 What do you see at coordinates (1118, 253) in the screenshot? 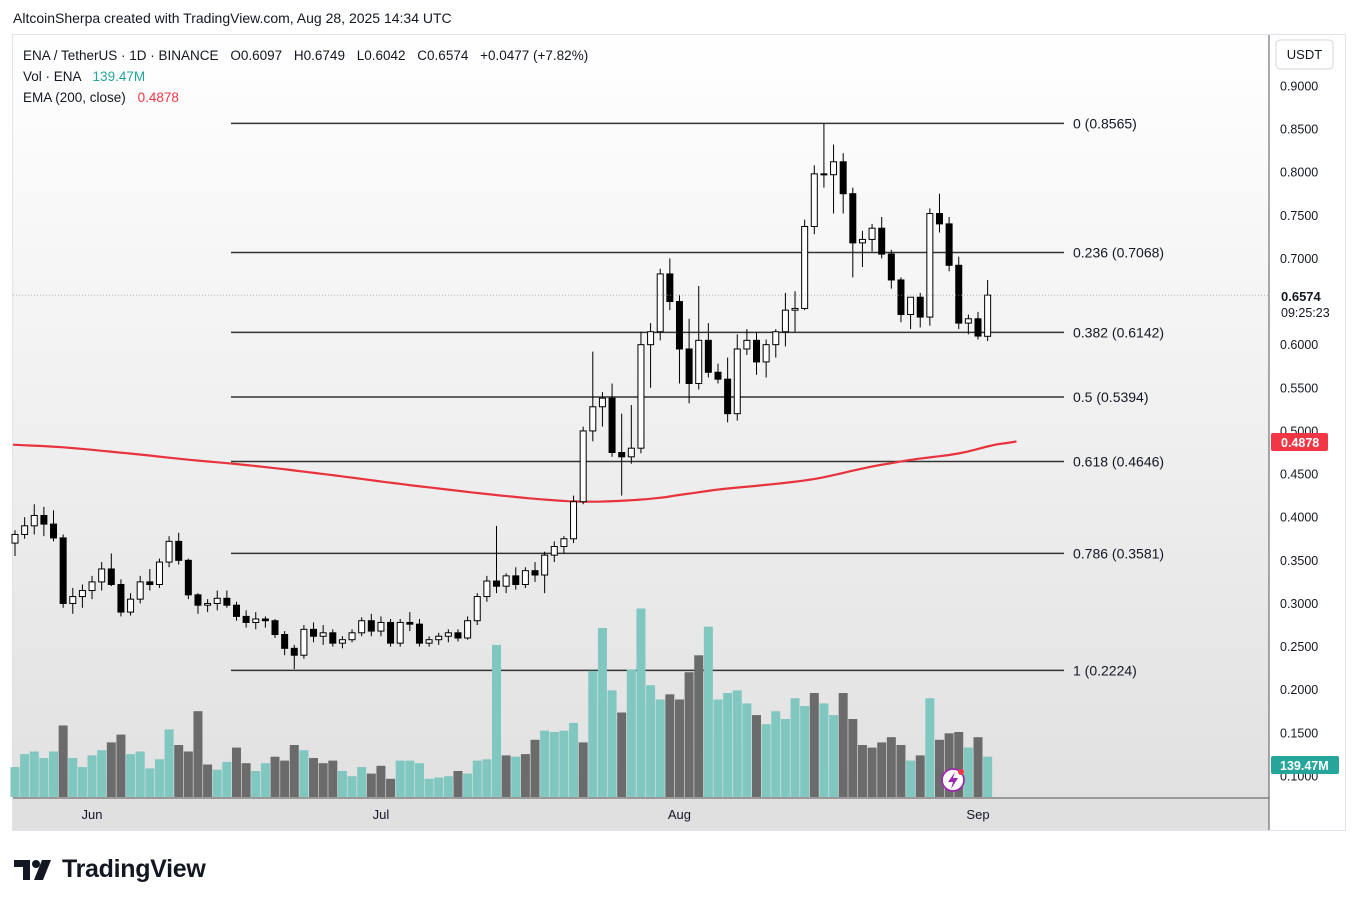
I see `fib-level-label: 0.236 (0.7068)` at bounding box center [1118, 253].